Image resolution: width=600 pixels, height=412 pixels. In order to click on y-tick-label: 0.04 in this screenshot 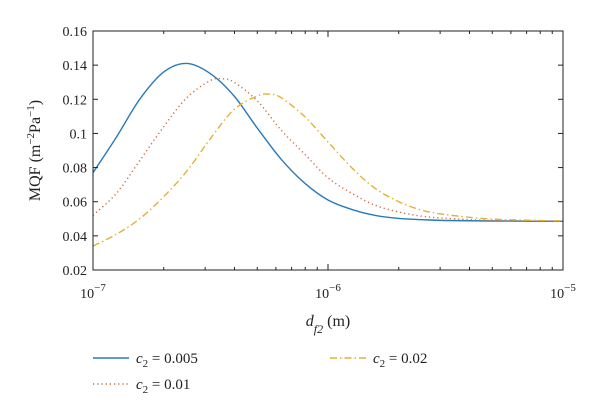, I will do `click(75, 237)`.